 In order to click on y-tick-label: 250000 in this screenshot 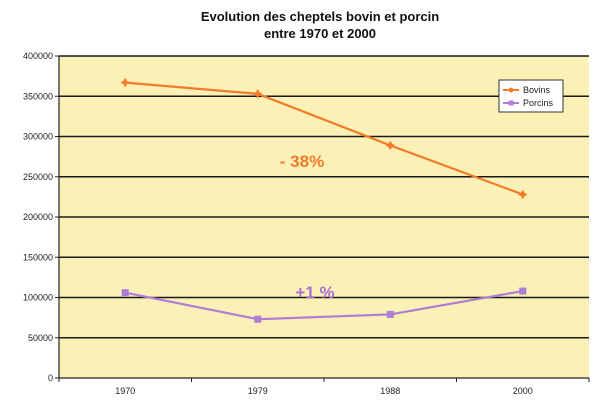, I will do `click(38, 177)`.